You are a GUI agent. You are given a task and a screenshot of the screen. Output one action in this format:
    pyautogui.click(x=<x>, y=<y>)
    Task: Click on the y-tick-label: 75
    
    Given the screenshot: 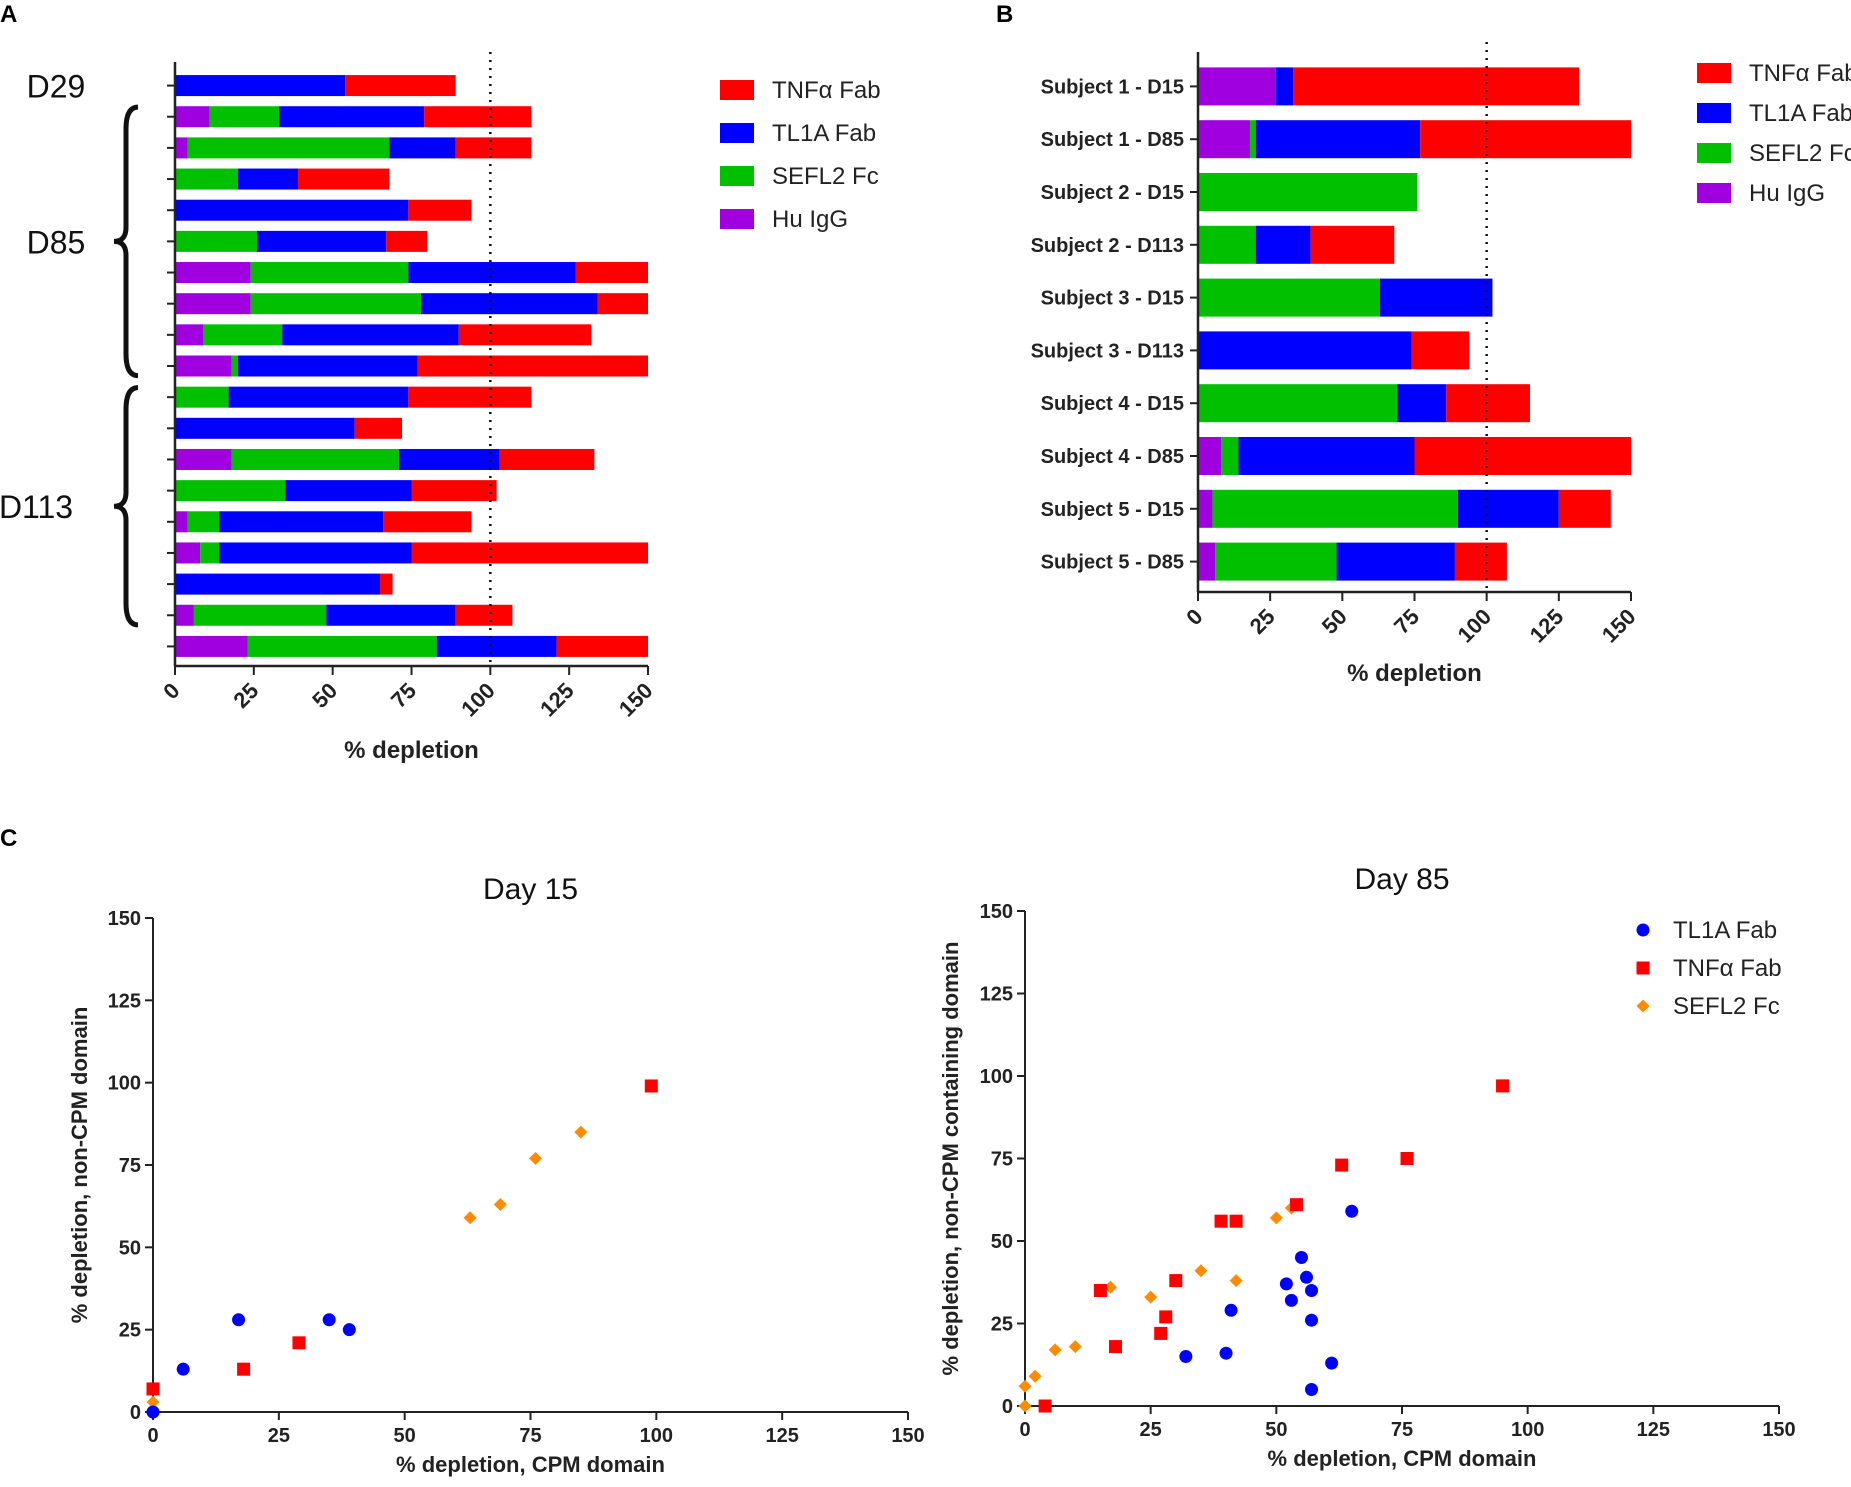 What is the action you would take?
    pyautogui.click(x=1002, y=1160)
    